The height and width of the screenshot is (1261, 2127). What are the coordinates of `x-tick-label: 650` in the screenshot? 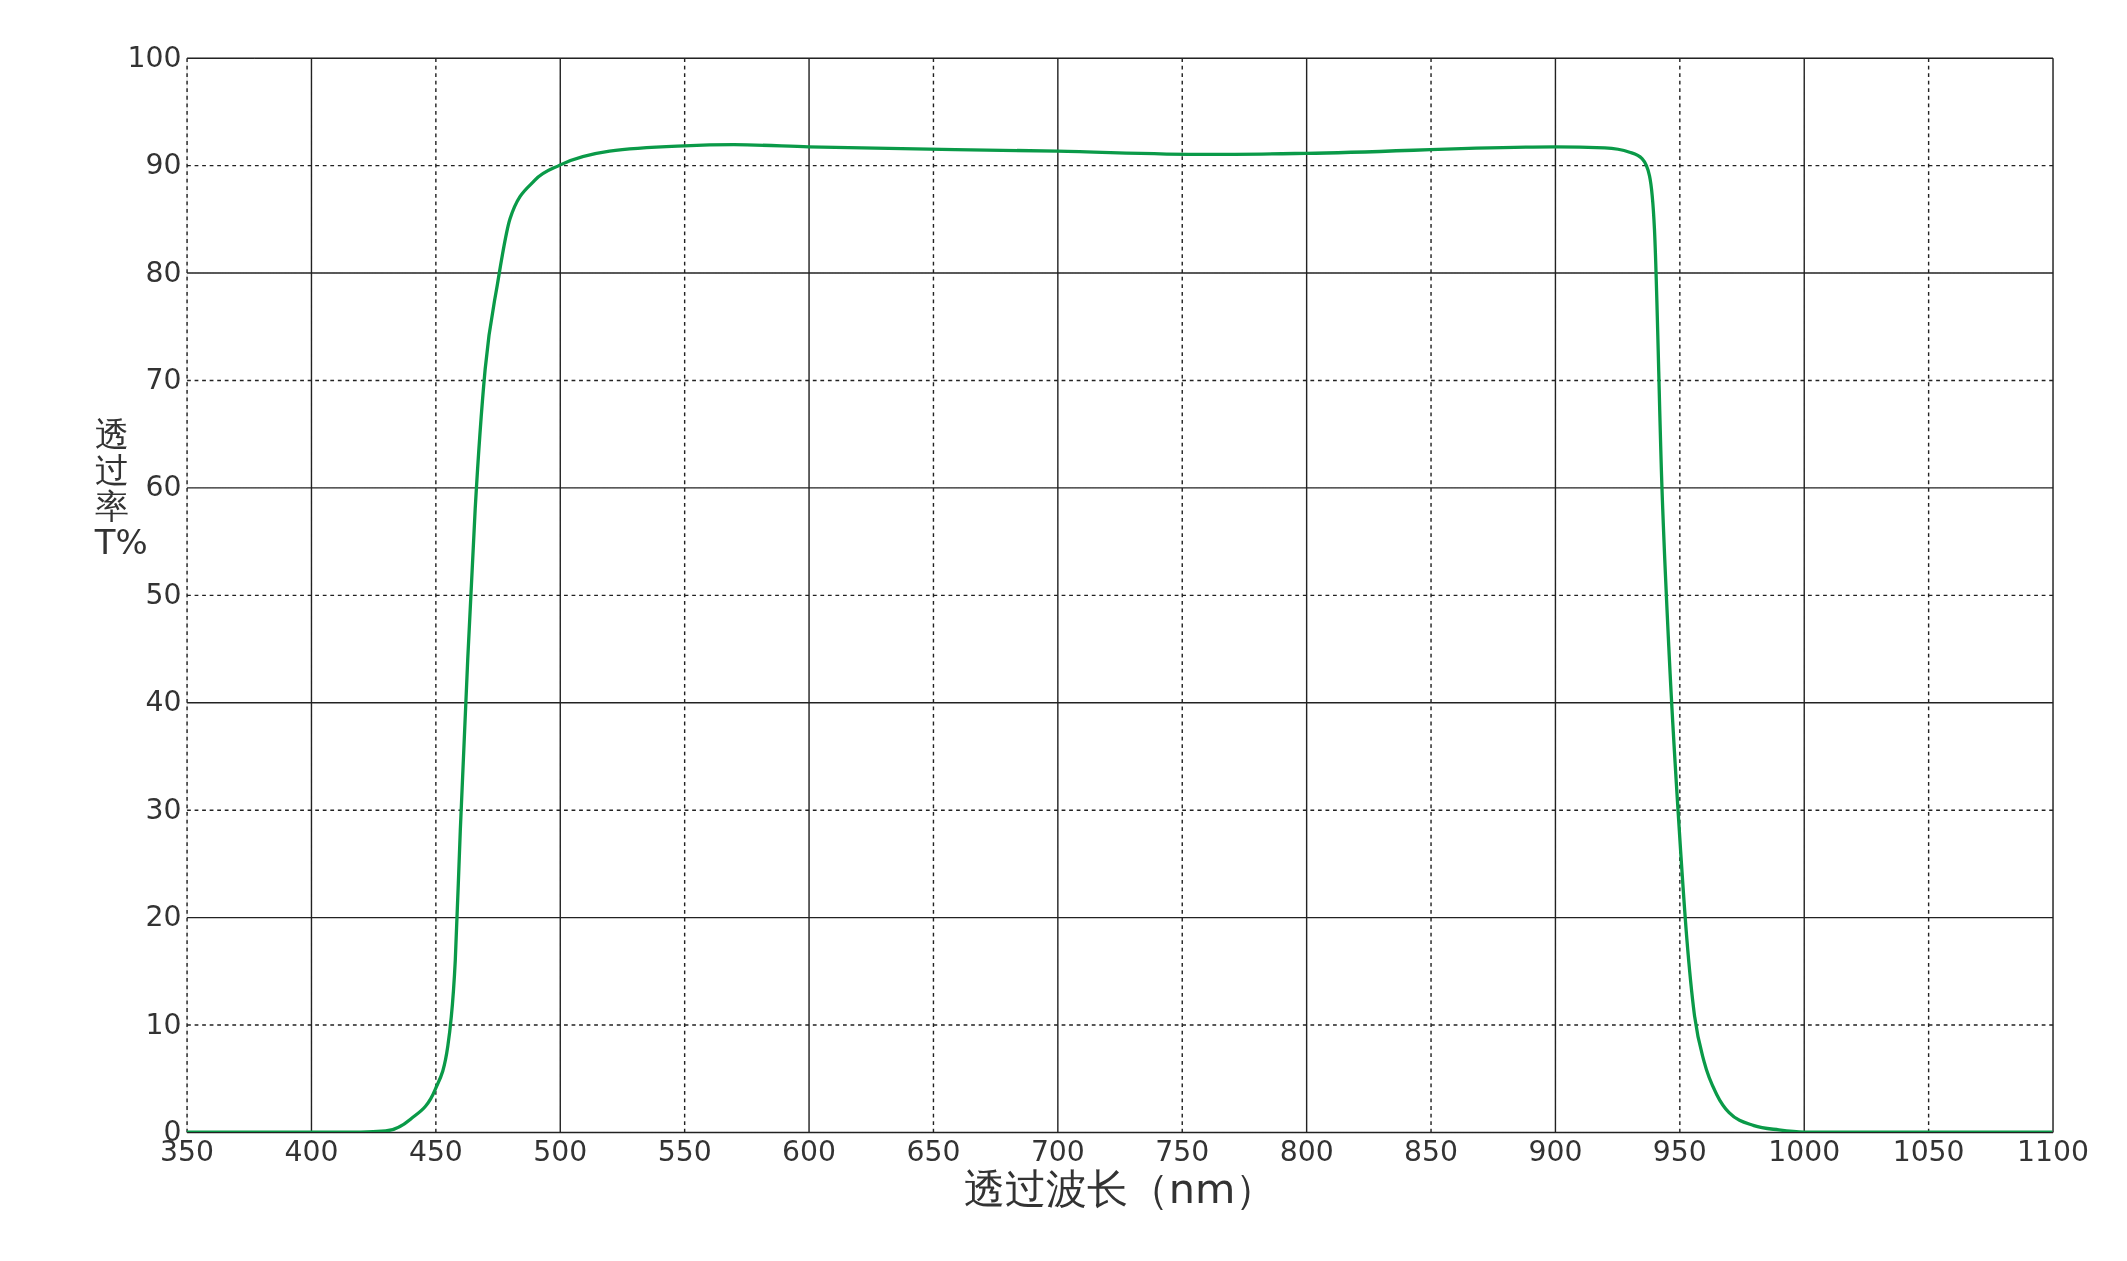 It's located at (933, 1151).